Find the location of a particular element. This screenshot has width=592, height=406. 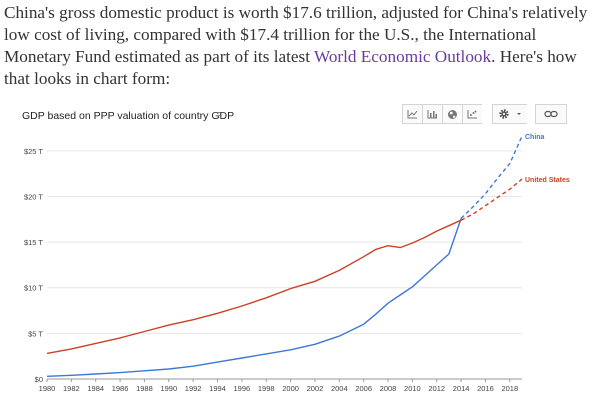

bar-chart-button is located at coordinates (432, 114).